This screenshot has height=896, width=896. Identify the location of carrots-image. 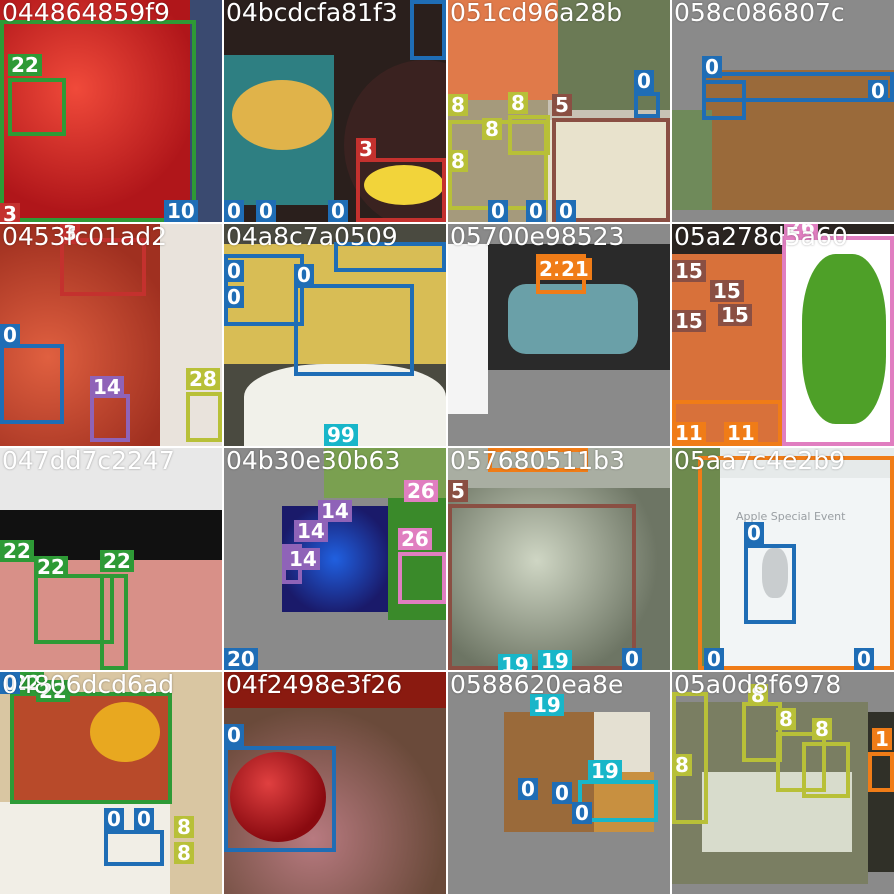
(503, 50).